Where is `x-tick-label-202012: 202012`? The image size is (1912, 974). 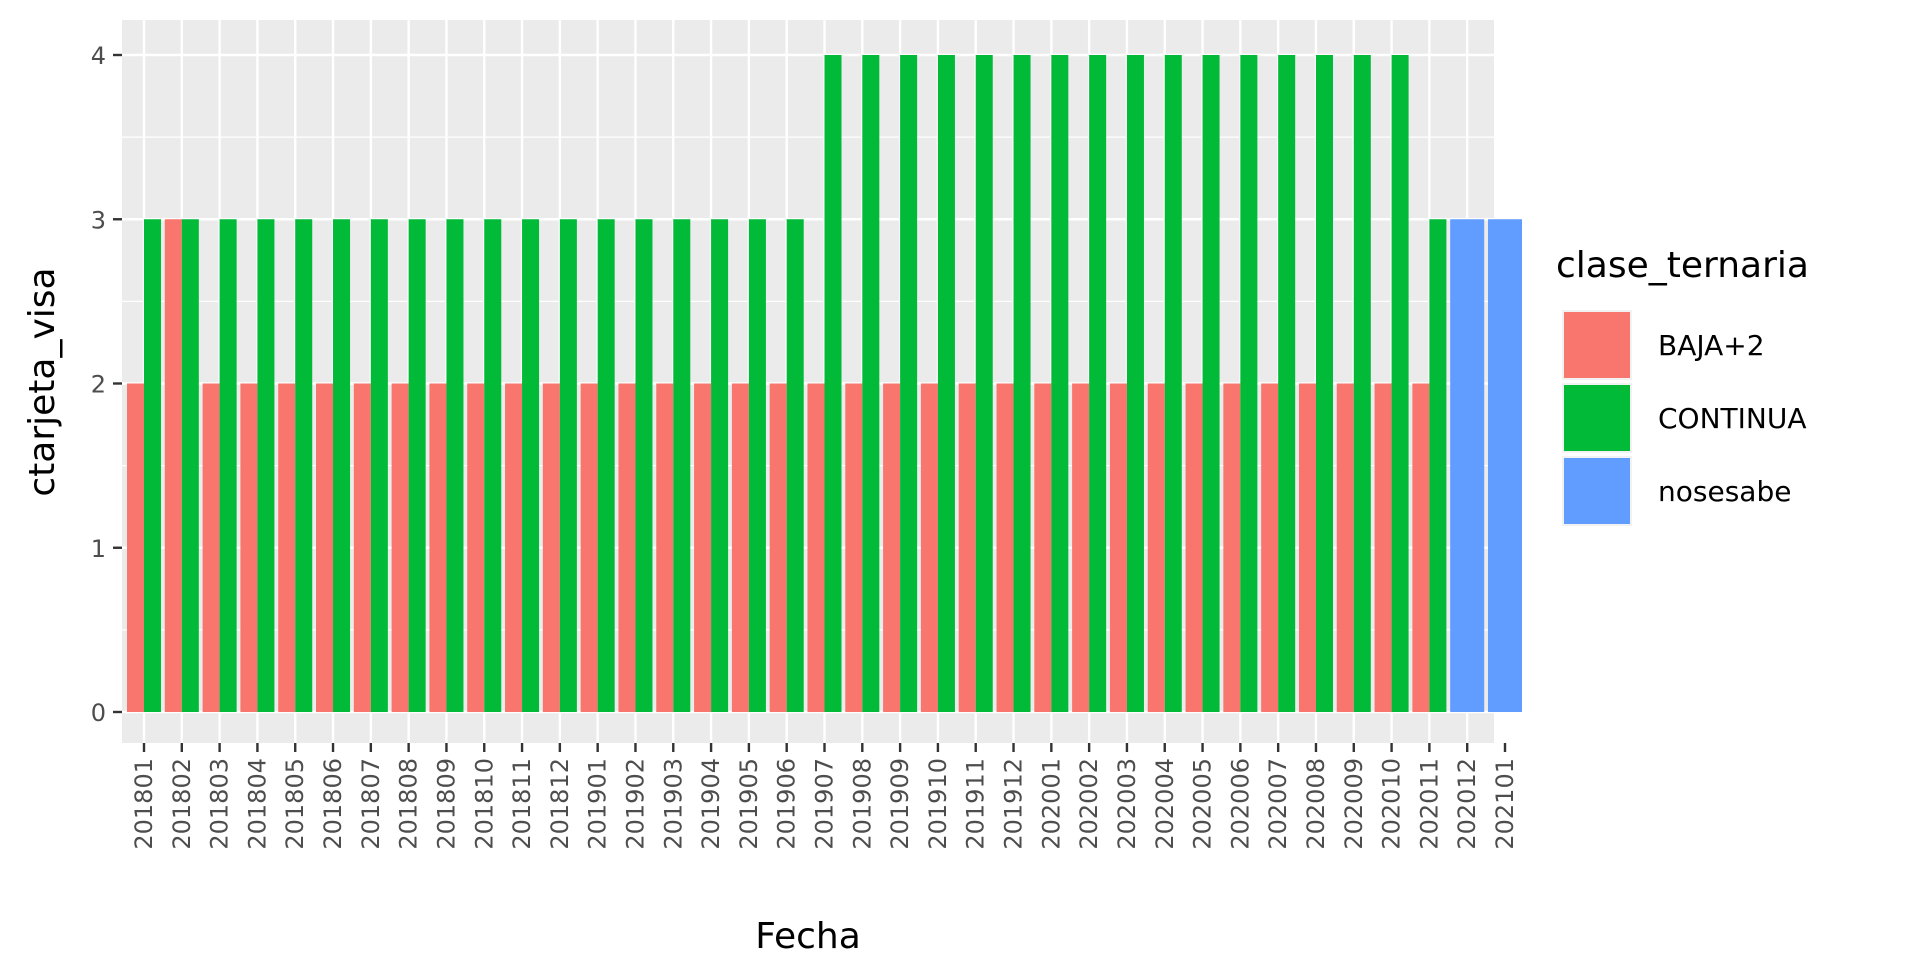 x-tick-label-202012: 202012 is located at coordinates (1467, 804).